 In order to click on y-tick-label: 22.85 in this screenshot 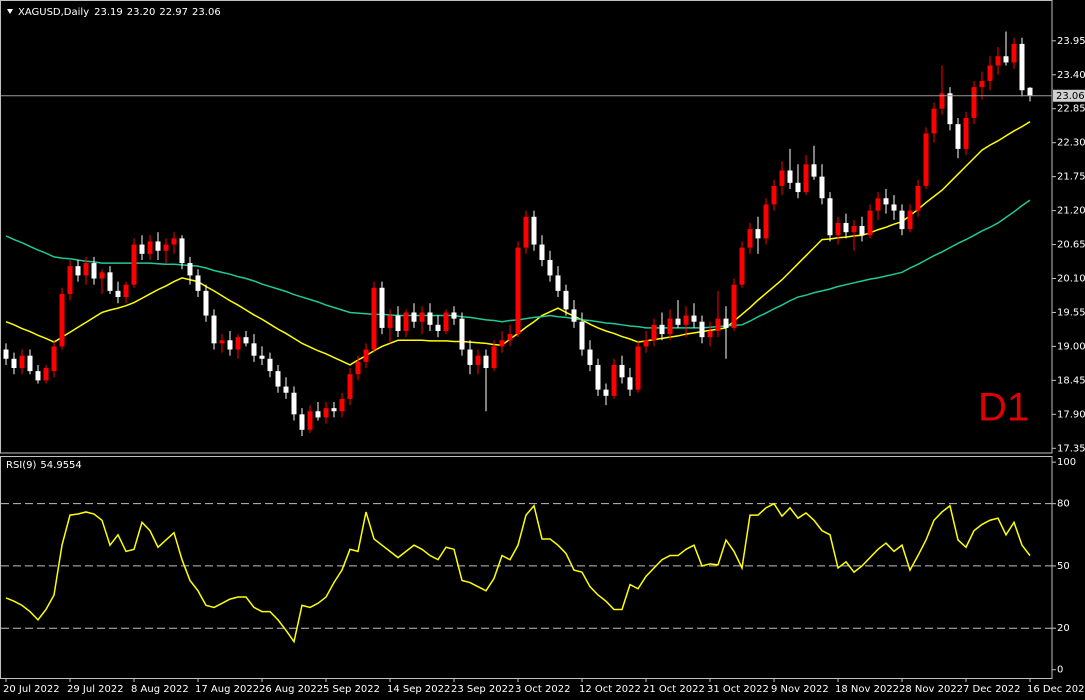, I will do `click(1071, 109)`.